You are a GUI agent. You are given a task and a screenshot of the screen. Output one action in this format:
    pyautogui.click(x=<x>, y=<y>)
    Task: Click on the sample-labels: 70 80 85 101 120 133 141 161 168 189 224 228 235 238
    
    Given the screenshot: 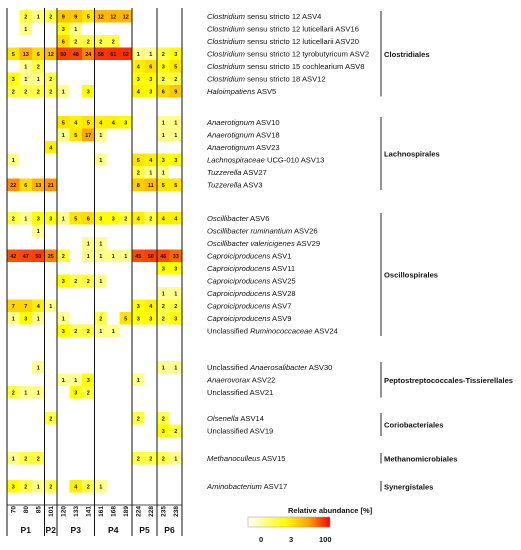 What is the action you would take?
    pyautogui.click(x=96, y=511)
    